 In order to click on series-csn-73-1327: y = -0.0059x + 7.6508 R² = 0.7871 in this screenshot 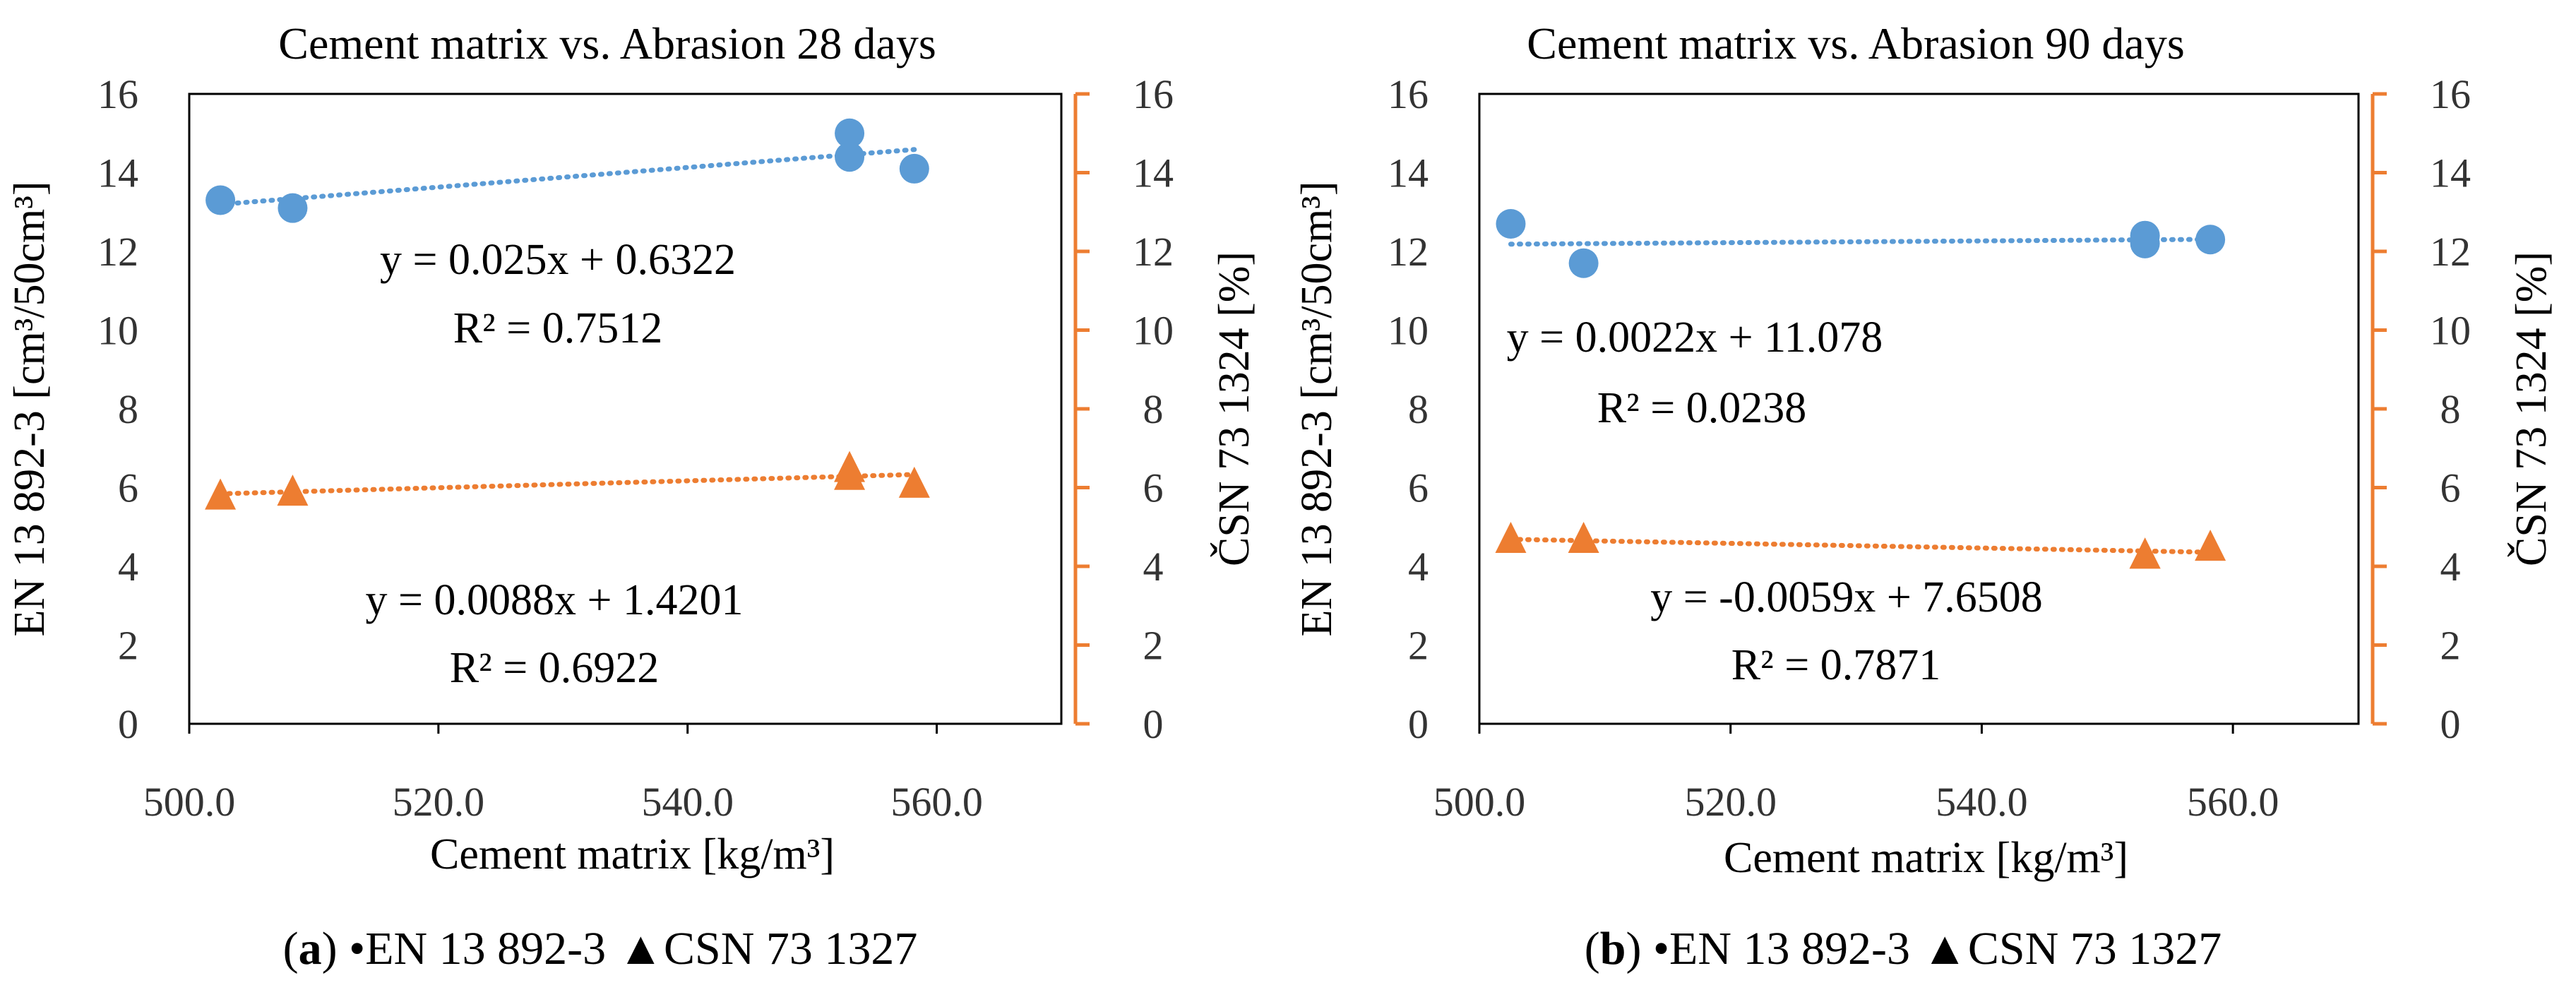, I will do `click(1860, 605)`.